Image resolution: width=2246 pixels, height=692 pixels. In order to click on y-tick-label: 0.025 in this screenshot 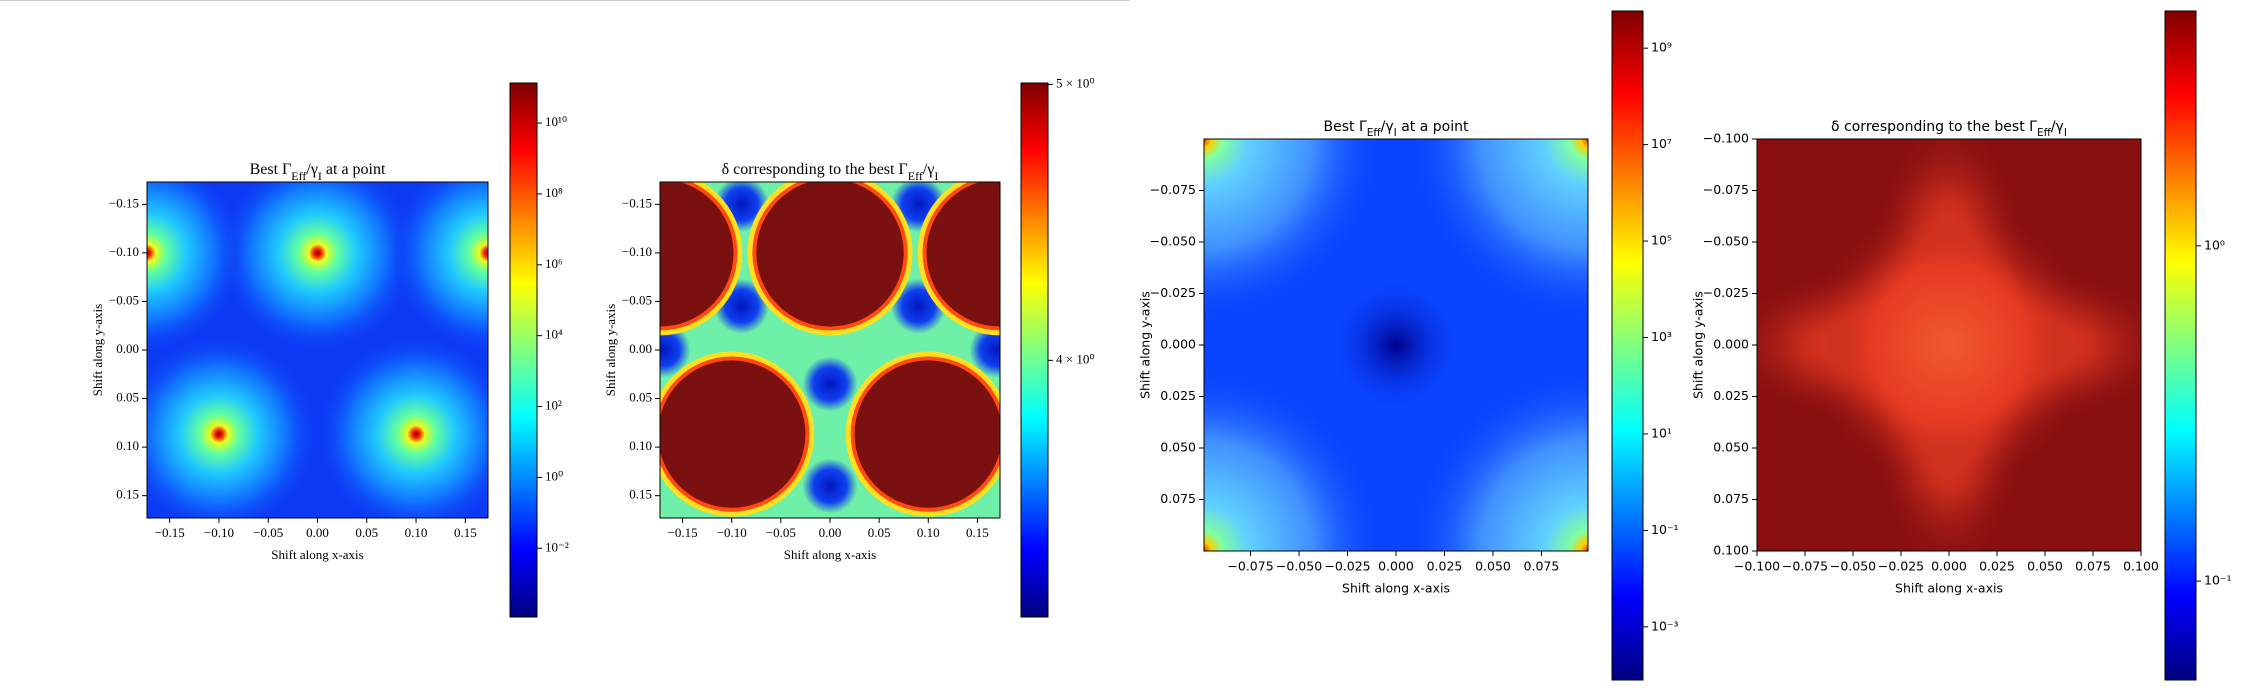, I will do `click(1731, 395)`.